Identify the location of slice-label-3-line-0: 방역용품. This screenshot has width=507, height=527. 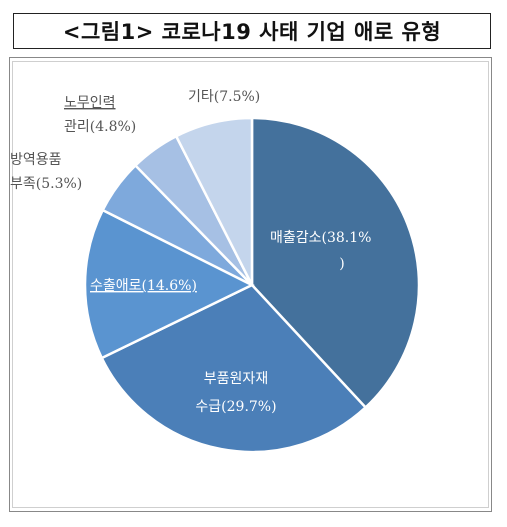
(36, 160).